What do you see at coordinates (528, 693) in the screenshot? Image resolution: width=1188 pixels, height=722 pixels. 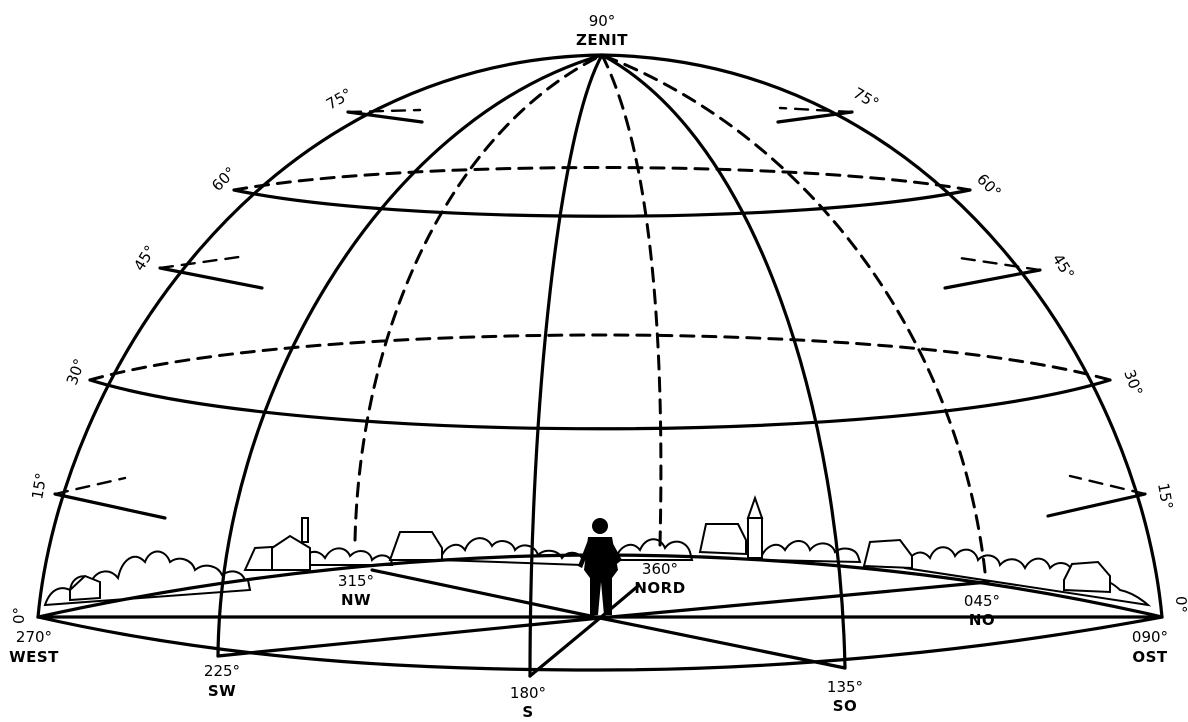 I see `s-degree: 180°` at bounding box center [528, 693].